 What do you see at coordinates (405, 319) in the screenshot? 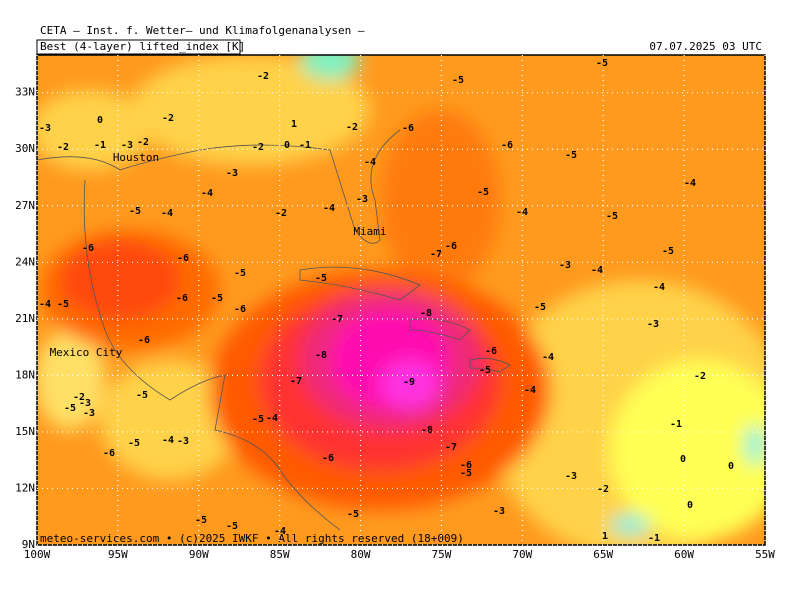
I see `islands` at bounding box center [405, 319].